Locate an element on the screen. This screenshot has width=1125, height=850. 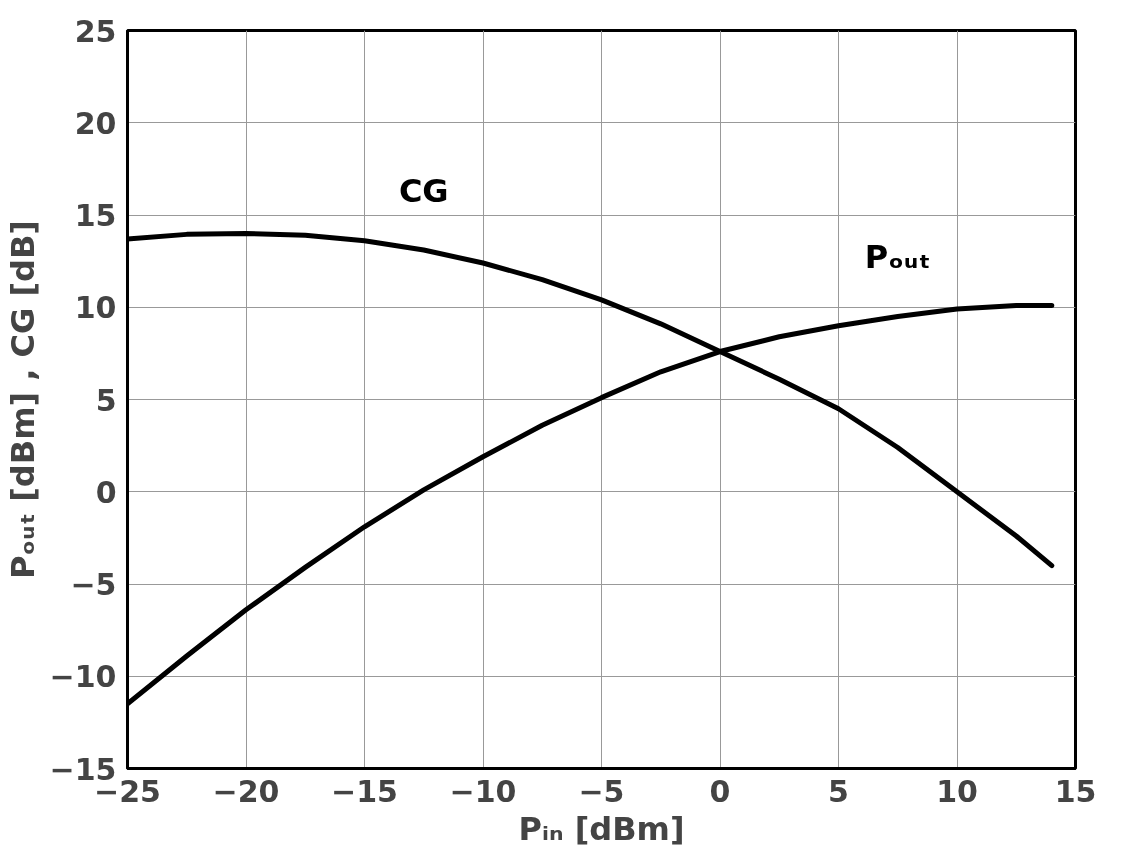
y-tick-label: 20 is located at coordinates (95, 123).